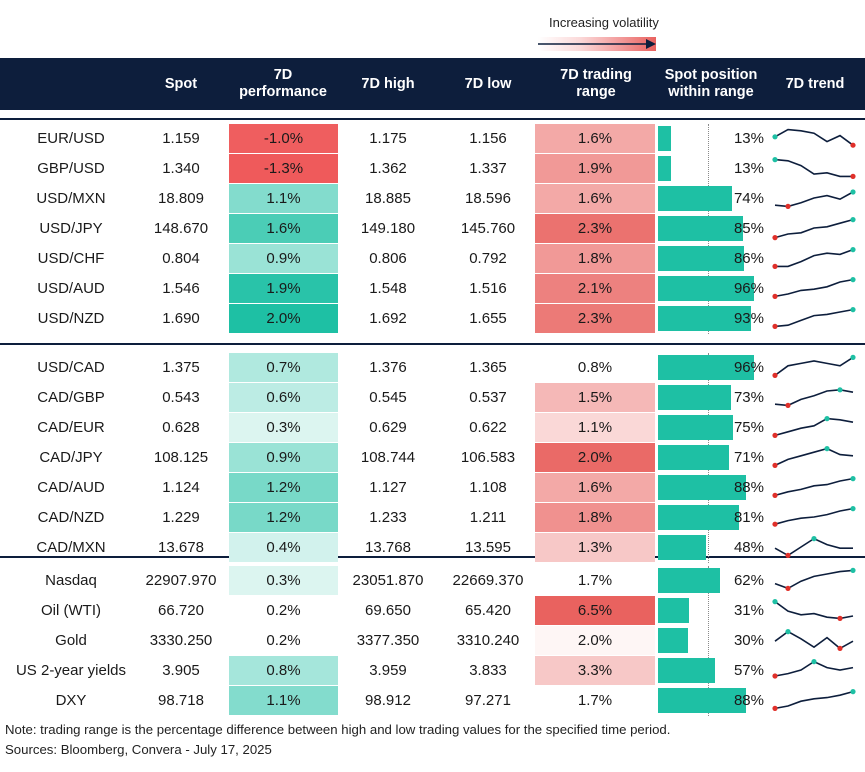 The height and width of the screenshot is (772, 865). Describe the element at coordinates (595, 168) in the screenshot. I see `trading-range-value: 1.9%` at that location.